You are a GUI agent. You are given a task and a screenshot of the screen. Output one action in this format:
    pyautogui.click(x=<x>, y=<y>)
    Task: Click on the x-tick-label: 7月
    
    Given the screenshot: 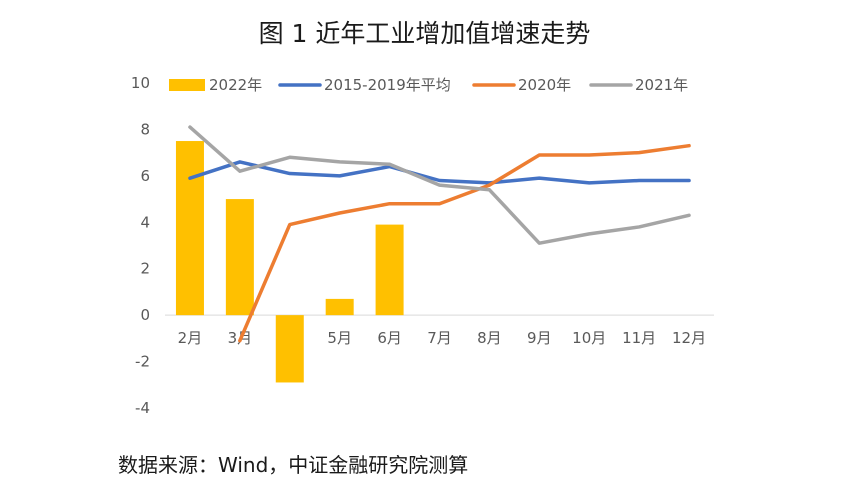 What is the action you would take?
    pyautogui.click(x=439, y=338)
    